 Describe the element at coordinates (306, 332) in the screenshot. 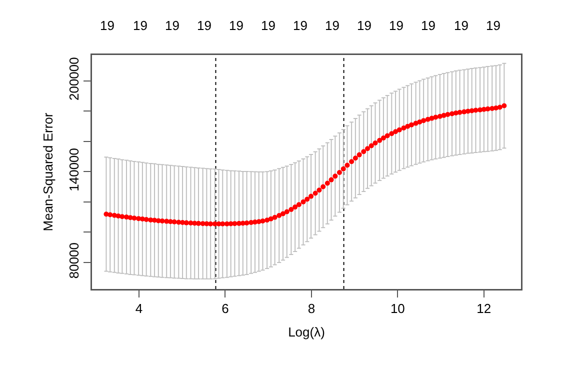

I see `x-axis-title: Log(λ)` at that location.